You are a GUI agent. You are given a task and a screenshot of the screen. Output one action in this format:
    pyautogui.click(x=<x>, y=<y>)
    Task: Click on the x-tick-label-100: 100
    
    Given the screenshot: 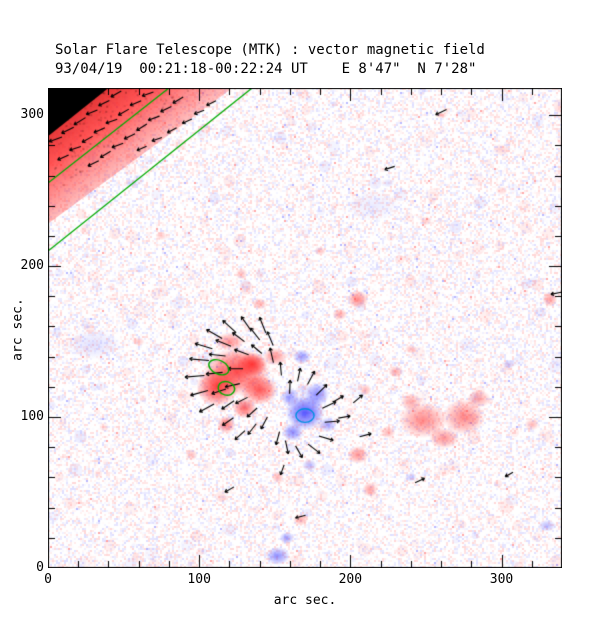 What is the action you would take?
    pyautogui.click(x=199, y=579)
    